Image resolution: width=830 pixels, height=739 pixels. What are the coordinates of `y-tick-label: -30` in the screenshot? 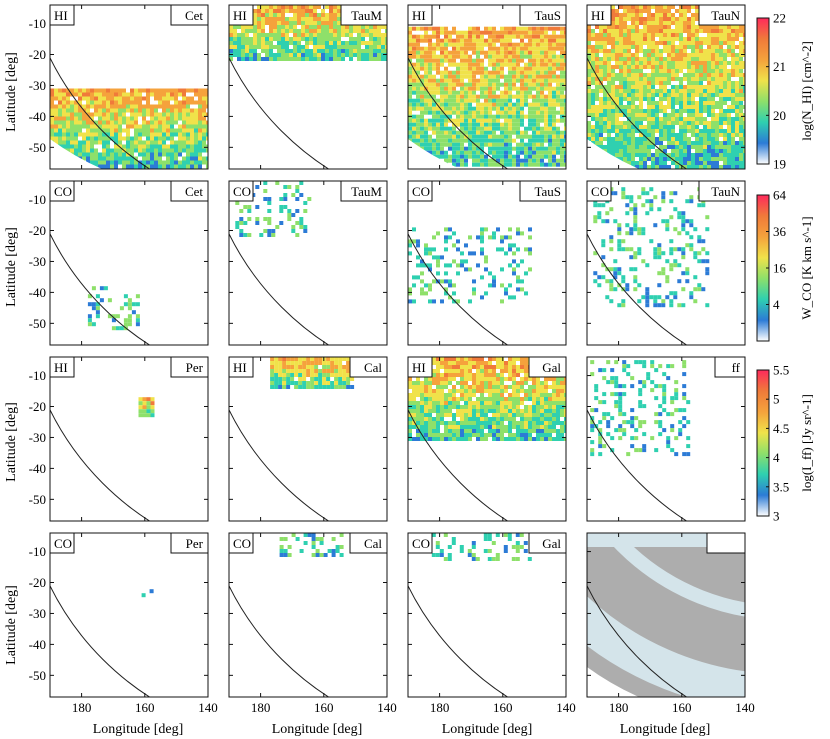 It's located at (37, 85).